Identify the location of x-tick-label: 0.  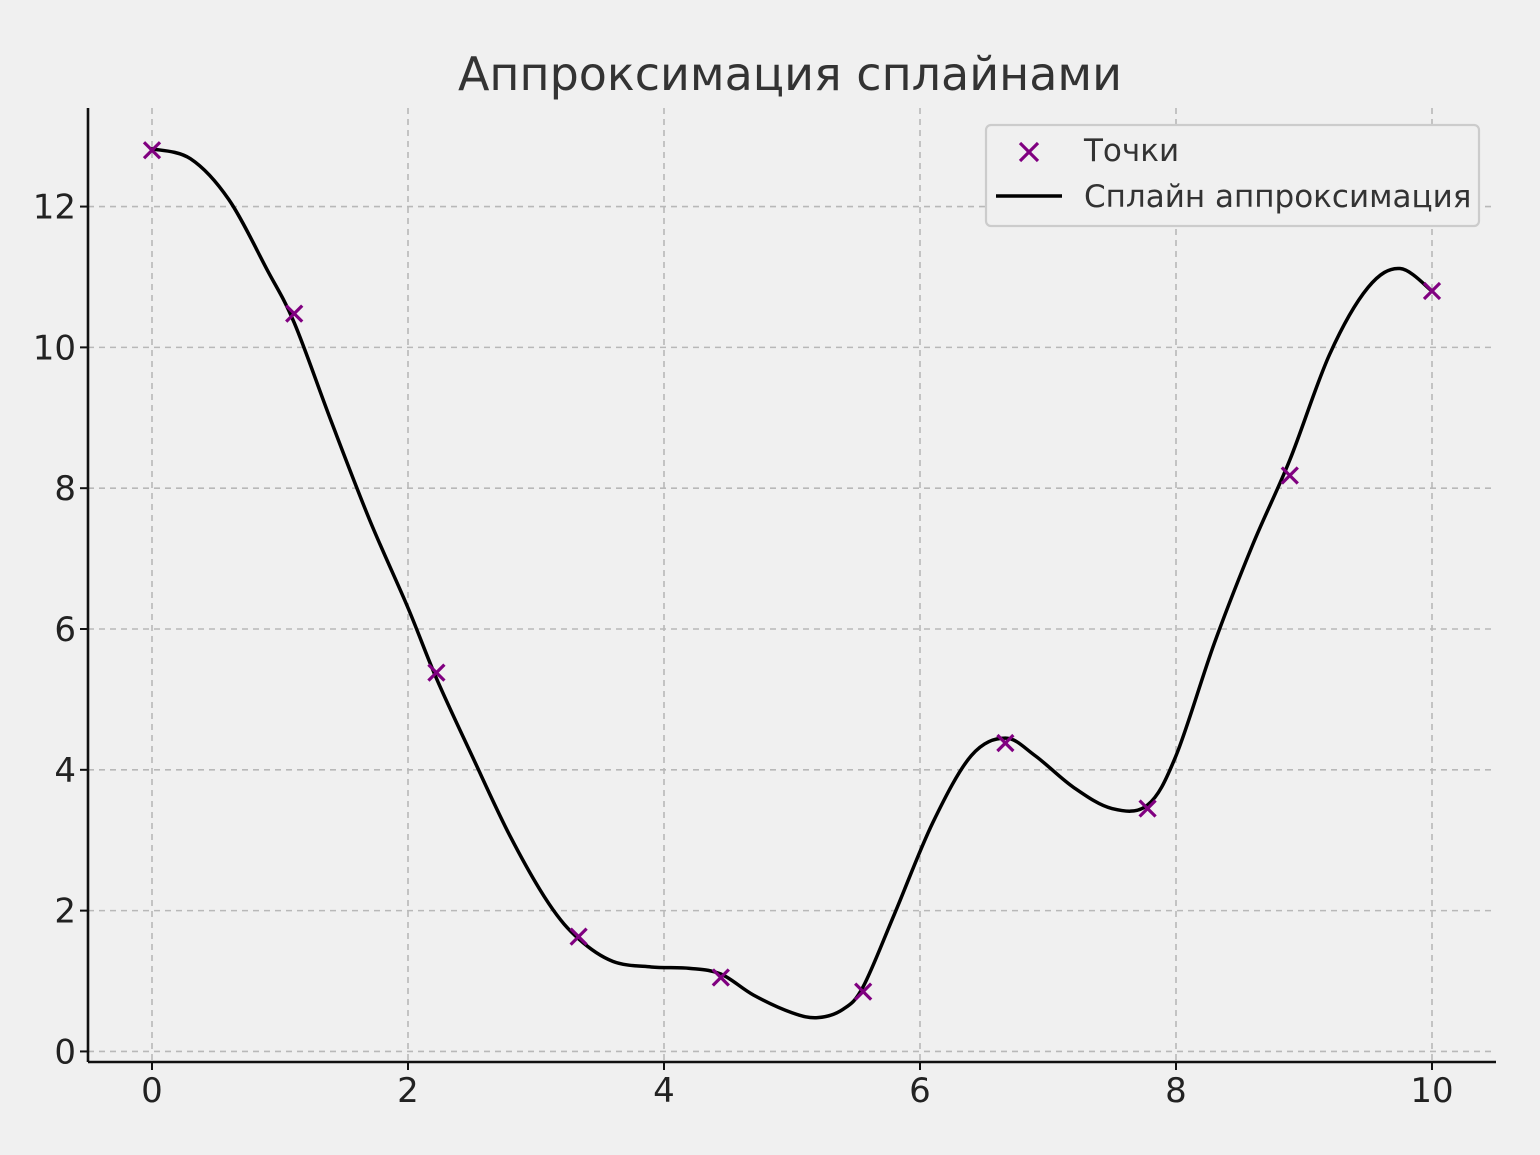
(152, 1091).